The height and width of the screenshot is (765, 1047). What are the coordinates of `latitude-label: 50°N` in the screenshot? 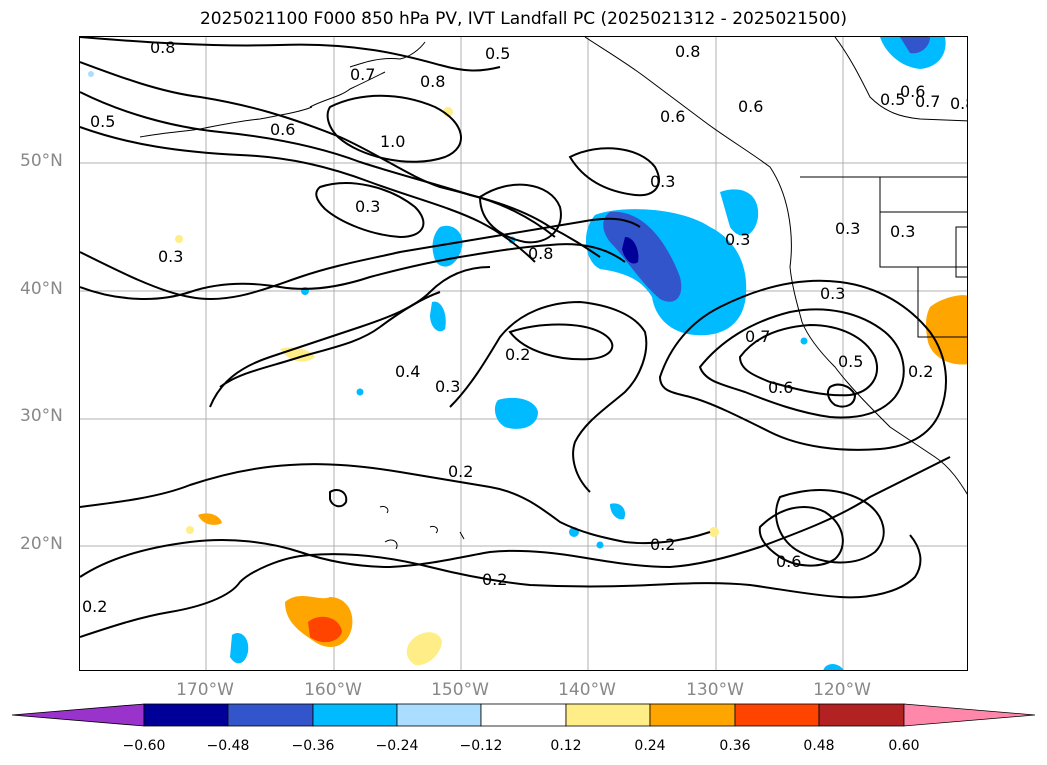 It's located at (41, 161).